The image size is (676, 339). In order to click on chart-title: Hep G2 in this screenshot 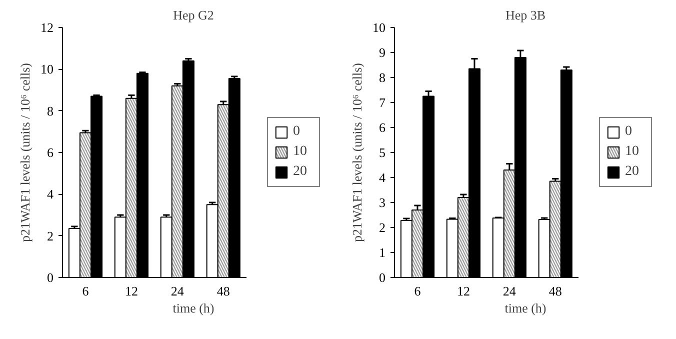, I will do `click(193, 15)`.